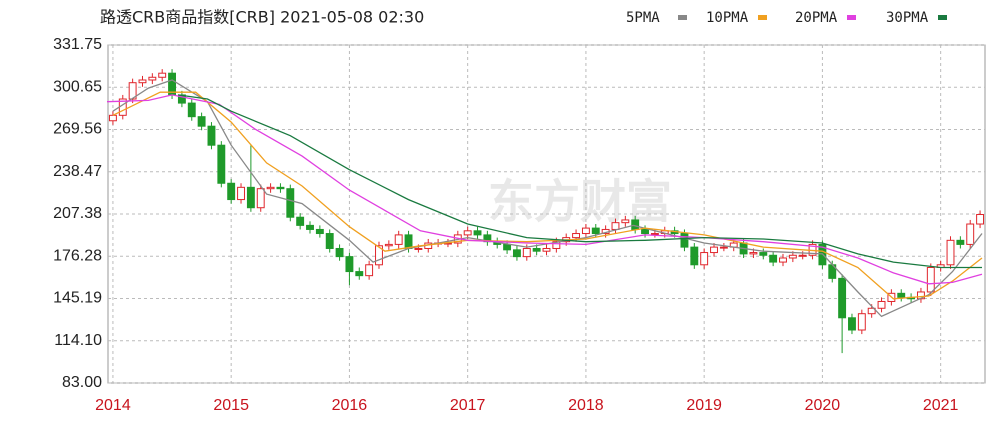 The image size is (1000, 422). I want to click on y-tick-label: 145.19, so click(77, 298).